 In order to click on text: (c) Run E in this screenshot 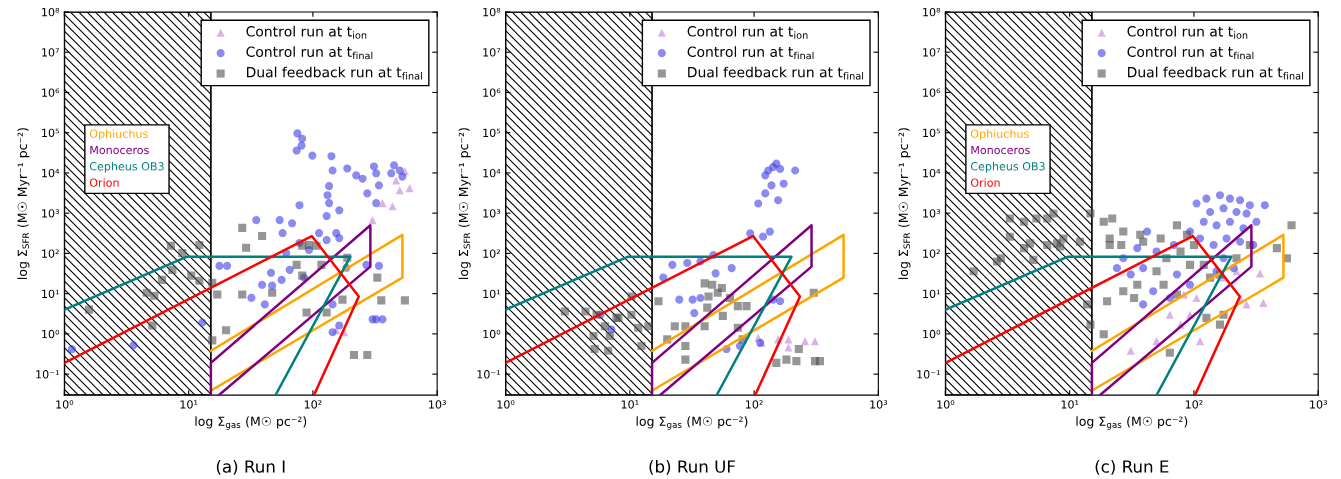, I will do `click(1132, 467)`.